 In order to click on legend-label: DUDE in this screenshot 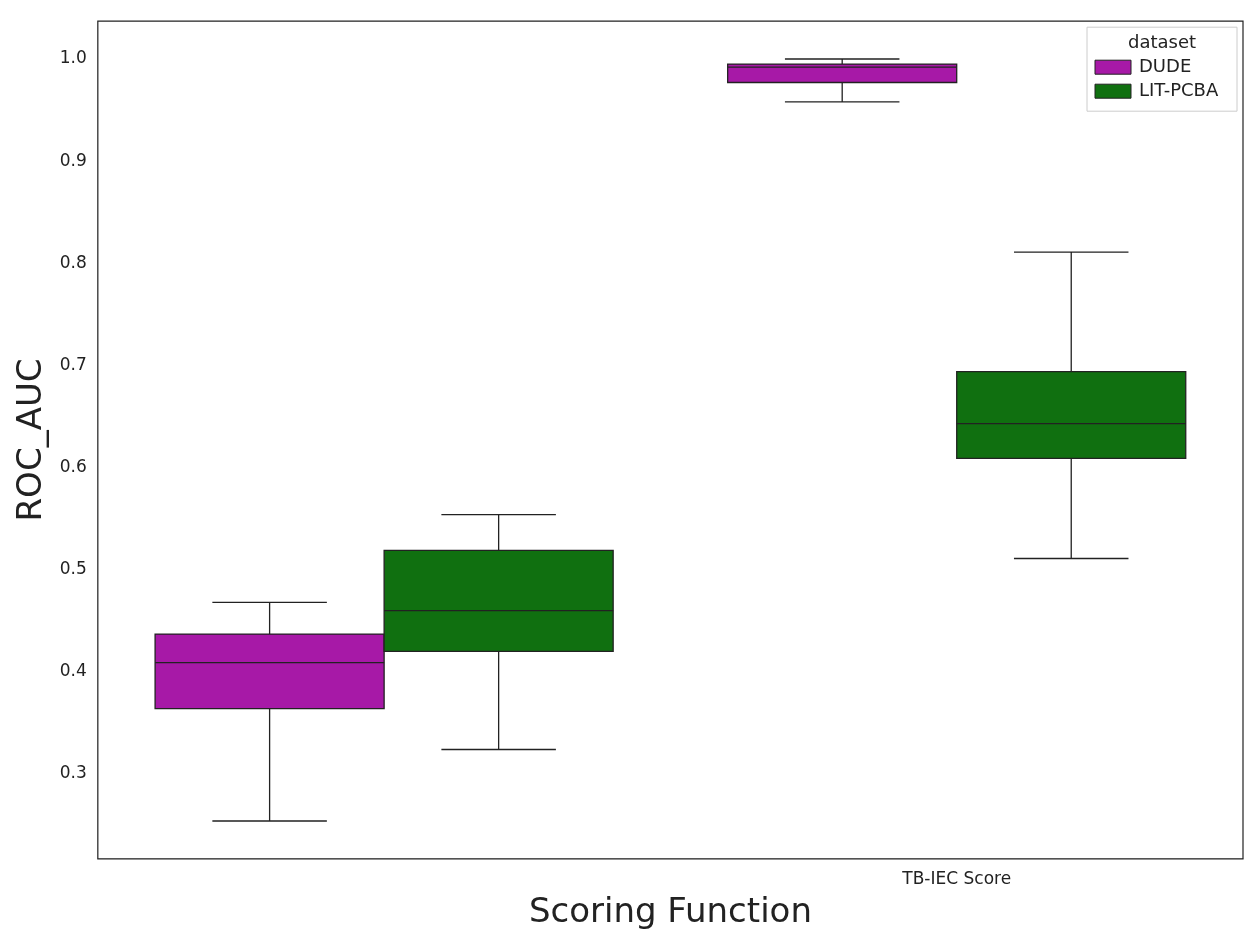, I will do `click(1165, 65)`.